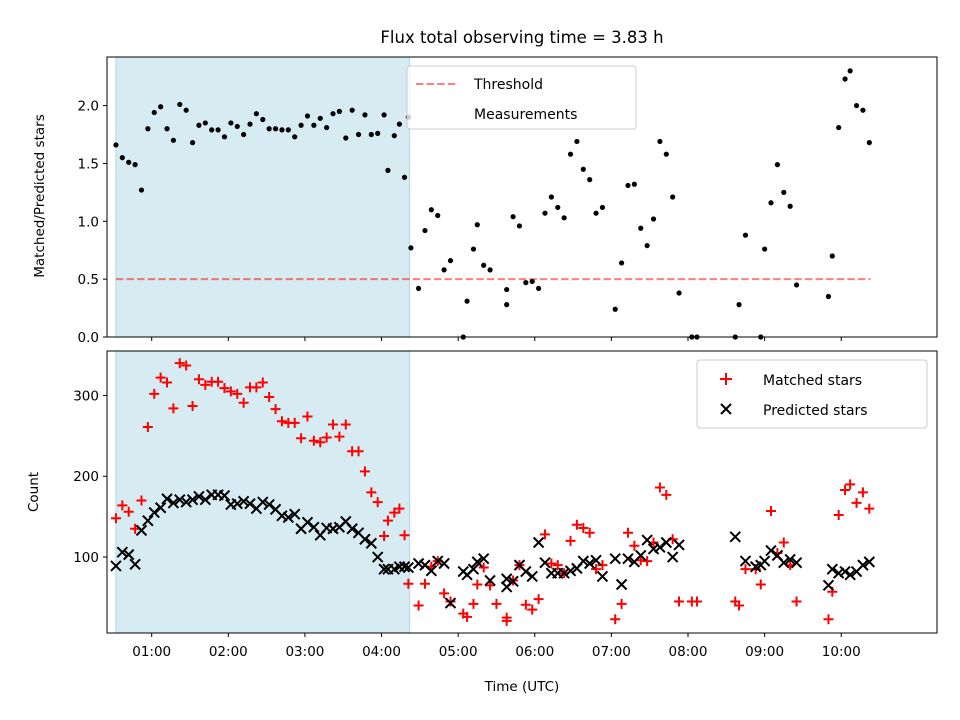  Describe the element at coordinates (534, 652) in the screenshot. I see `bottom-x-tick-label: 06:00` at that location.